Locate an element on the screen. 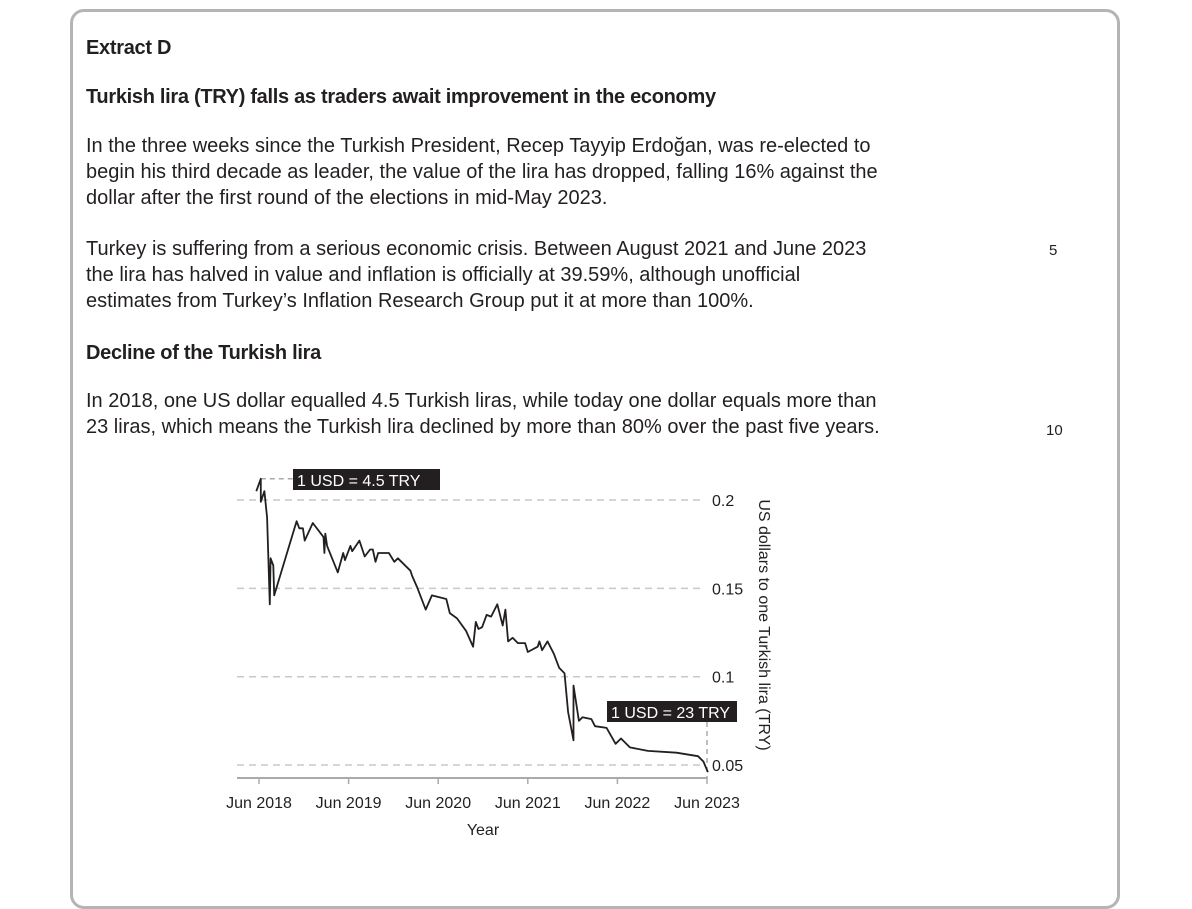 The image size is (1192, 909). y-axis-title: US dollars to one Turkish lira (TRY) is located at coordinates (763, 624).